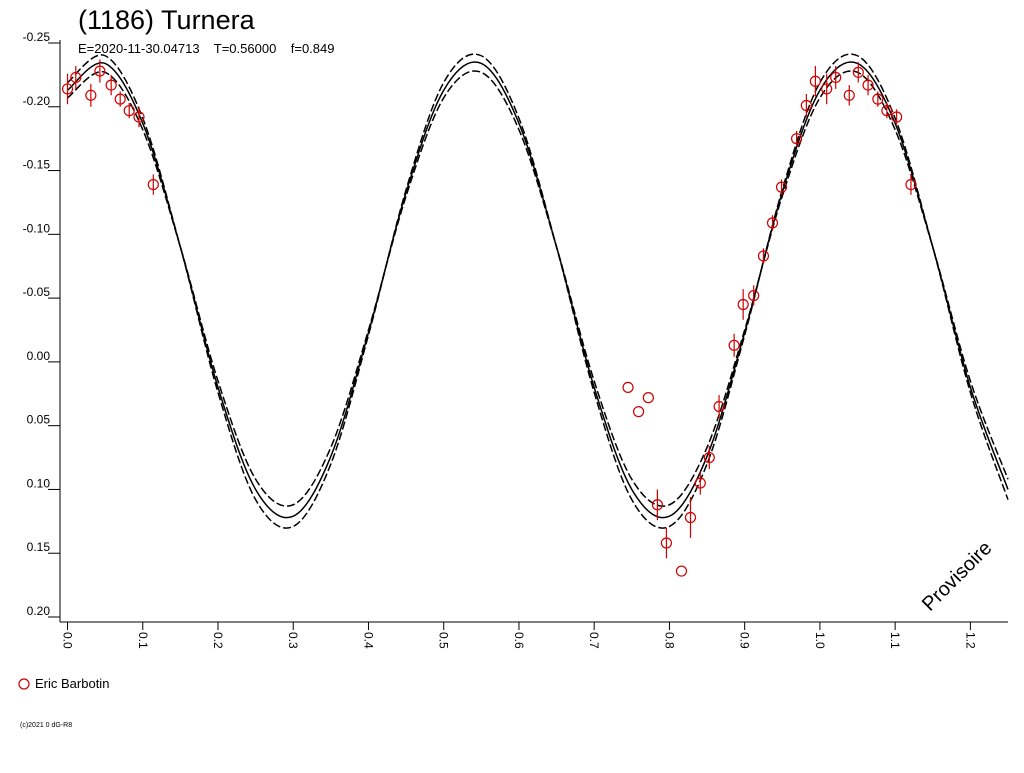 Image resolution: width=1024 pixels, height=773 pixels. I want to click on chart-subtitle: E=2020-11-30.04713 T=0.56000 f=0.849, so click(206, 48).